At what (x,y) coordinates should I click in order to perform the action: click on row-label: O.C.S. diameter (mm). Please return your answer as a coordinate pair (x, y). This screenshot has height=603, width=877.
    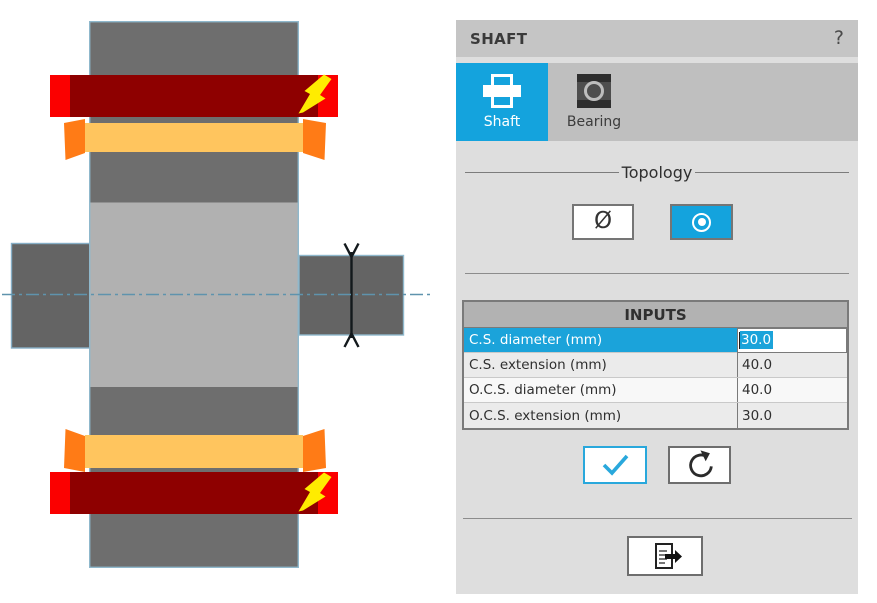
    Looking at the image, I should click on (543, 390).